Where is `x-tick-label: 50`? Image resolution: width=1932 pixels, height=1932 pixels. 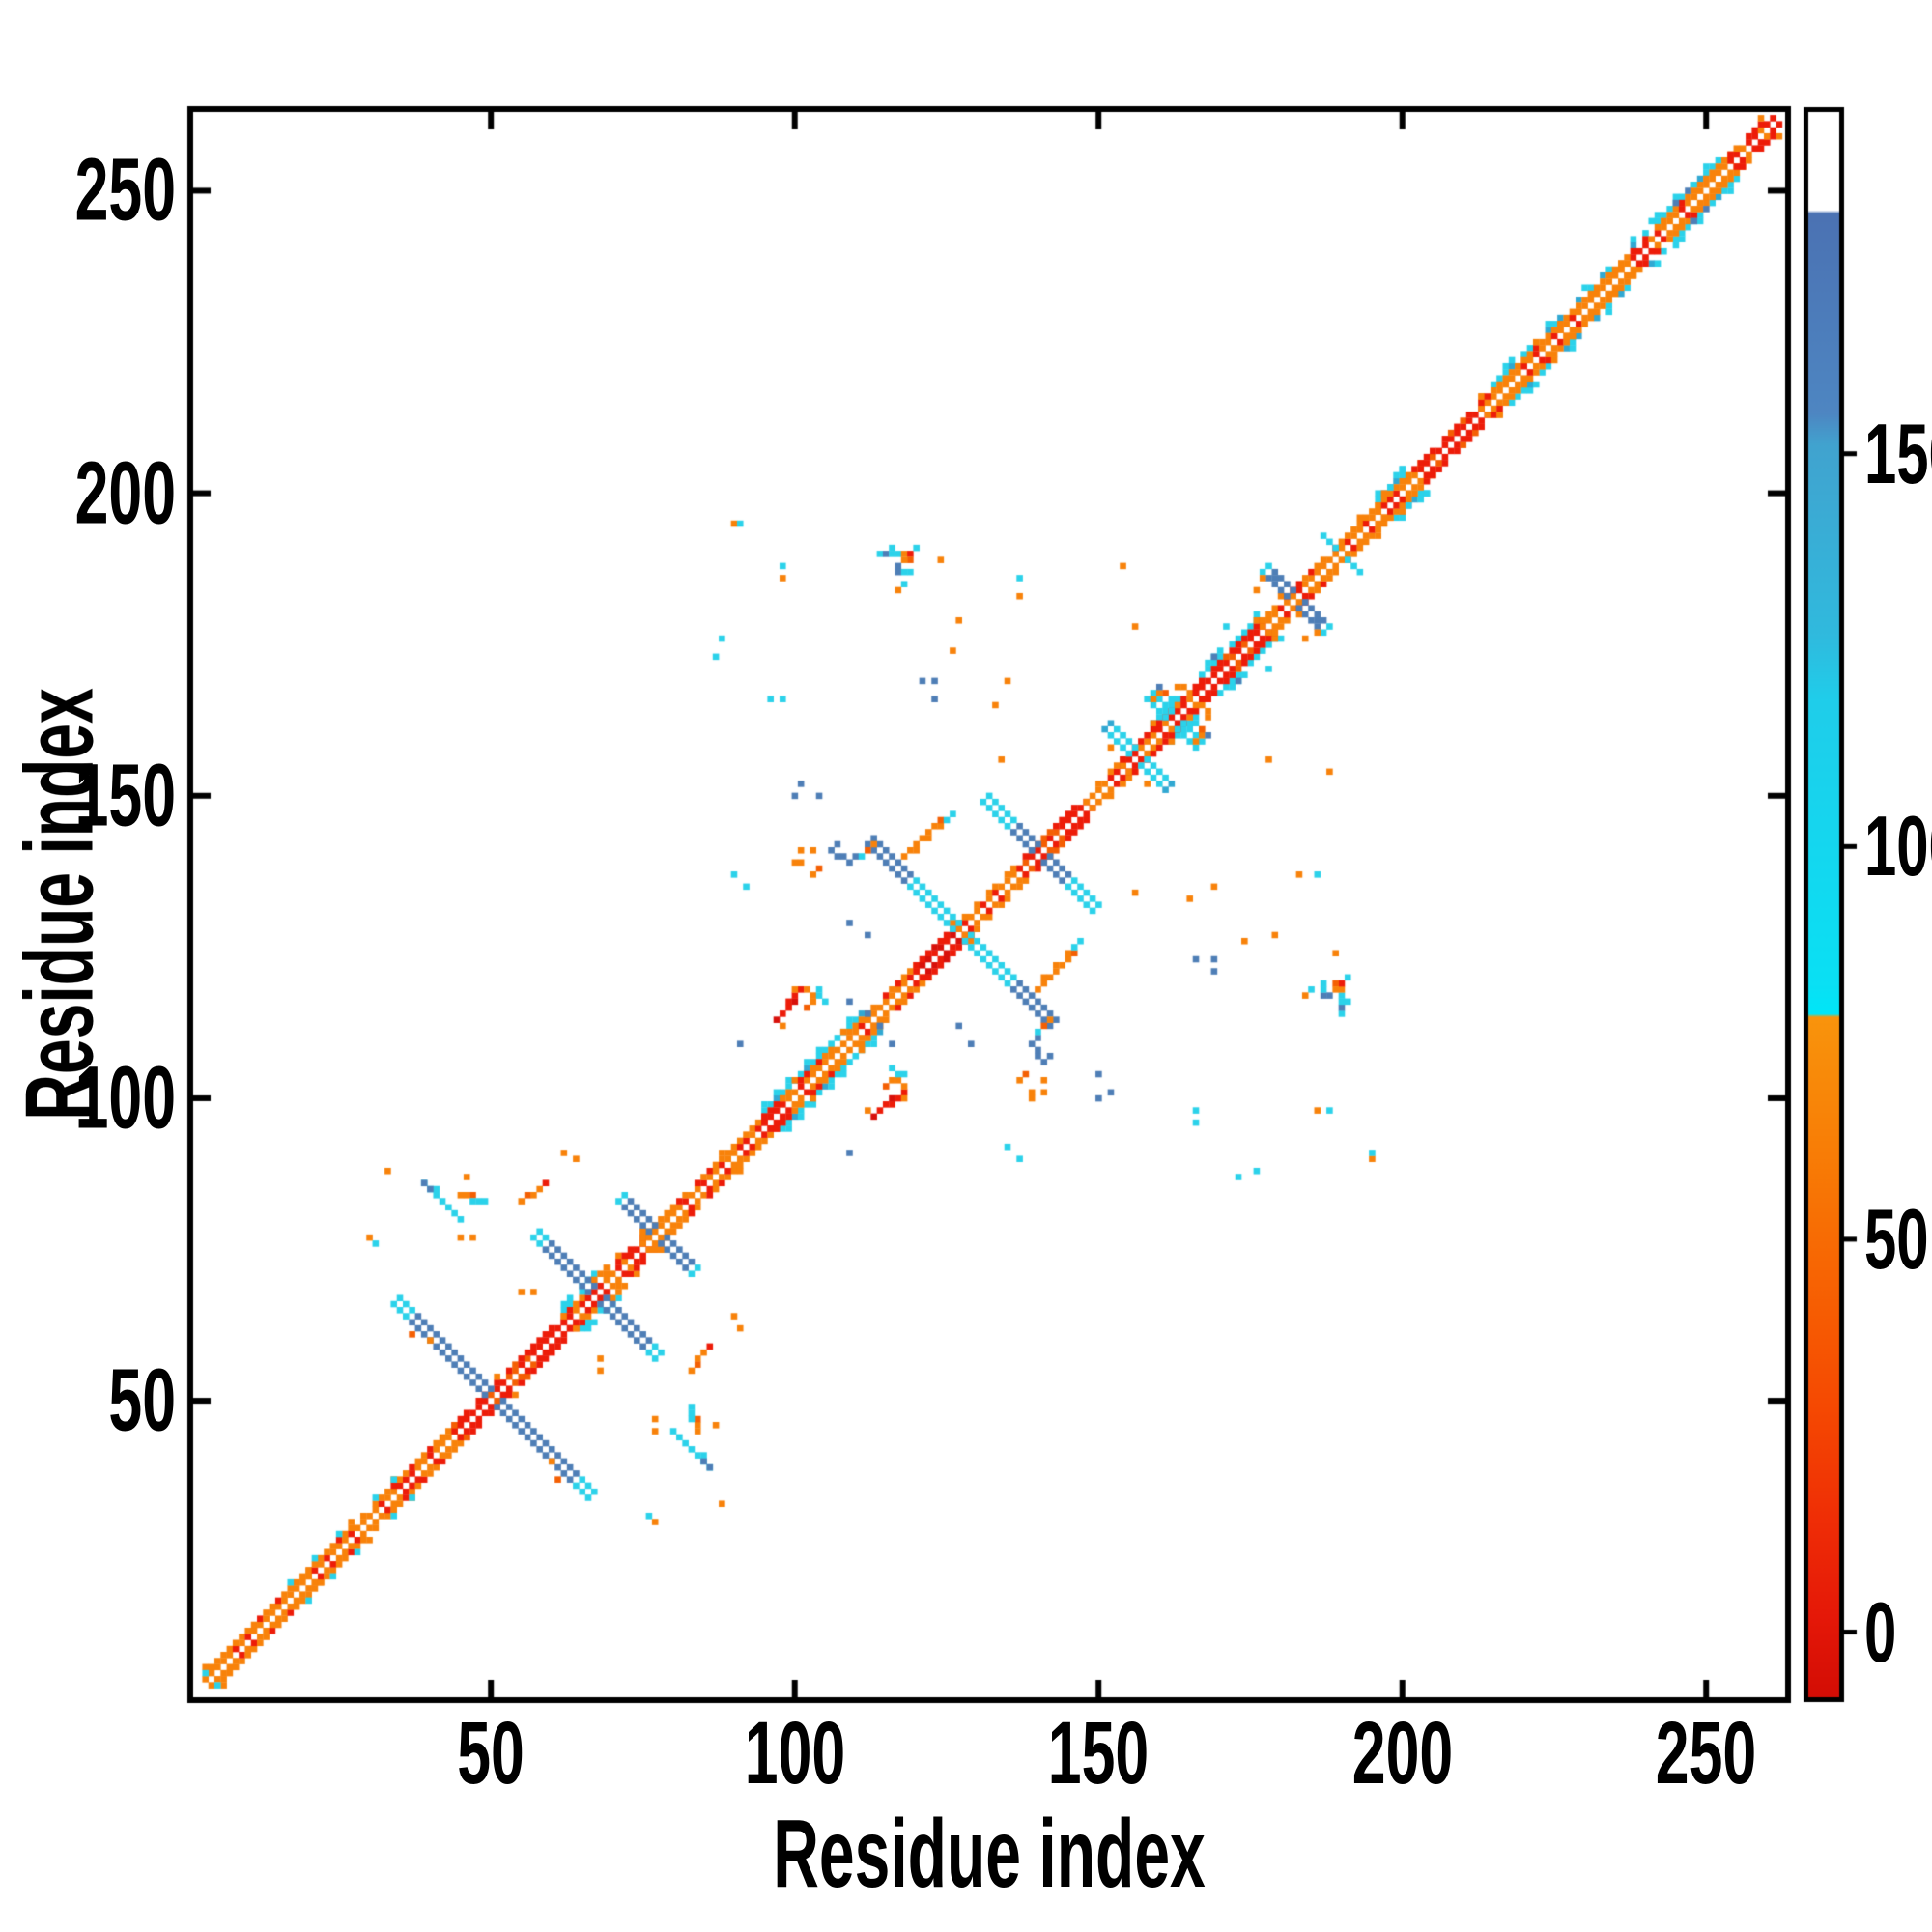
x-tick-label: 50 is located at coordinates (491, 1753).